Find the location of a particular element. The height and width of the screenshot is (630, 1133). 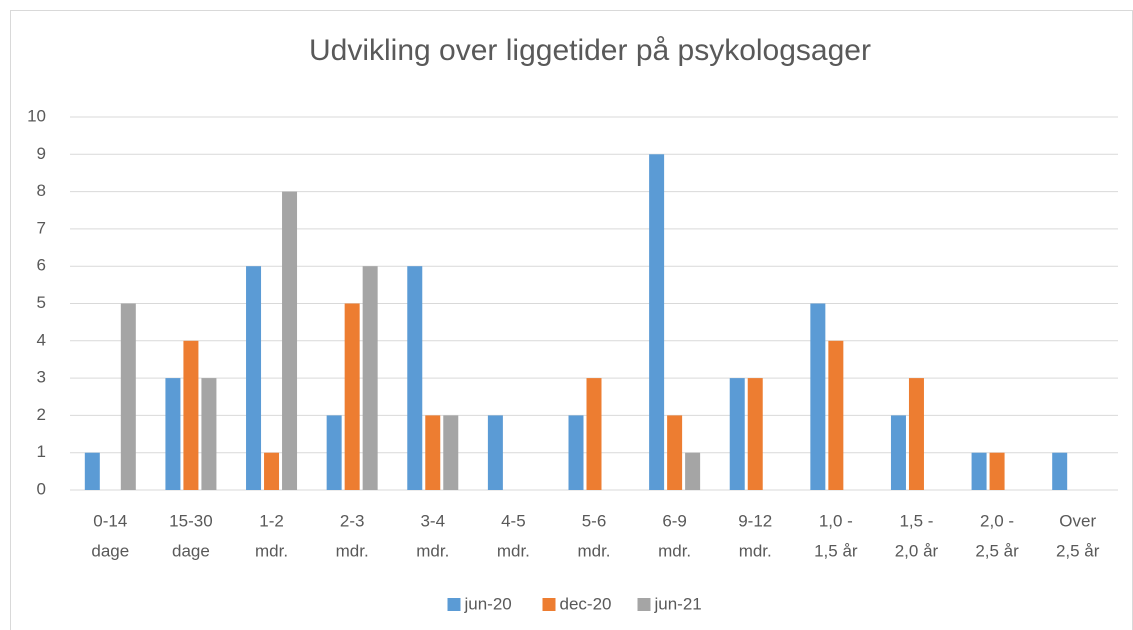

y-tick-label: 10 is located at coordinates (36, 115).